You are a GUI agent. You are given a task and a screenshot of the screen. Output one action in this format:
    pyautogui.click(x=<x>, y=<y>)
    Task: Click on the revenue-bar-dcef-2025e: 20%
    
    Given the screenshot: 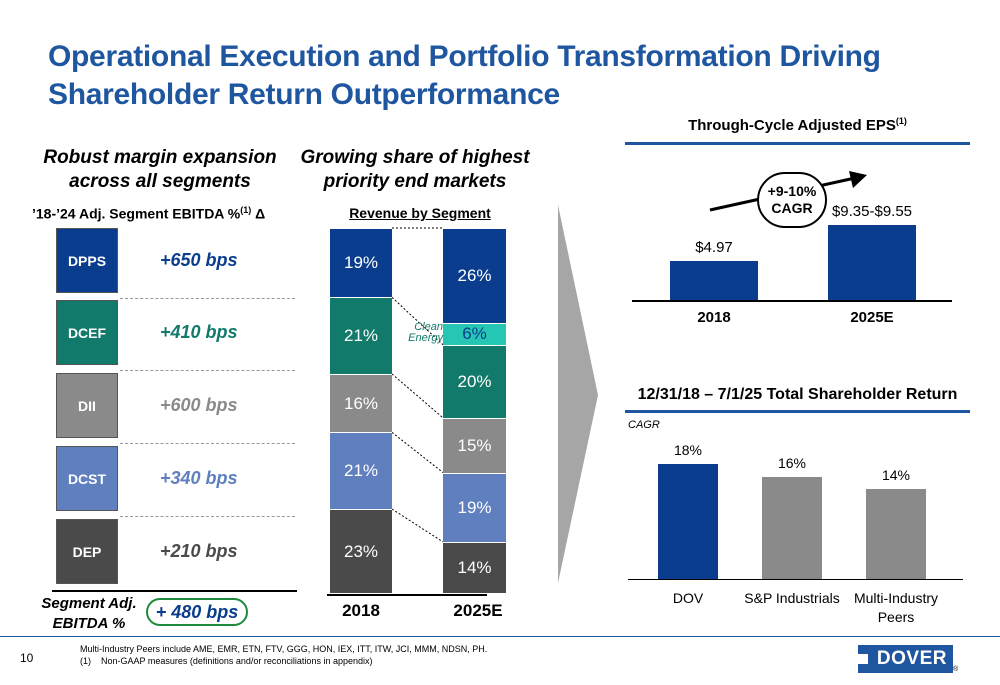 What is the action you would take?
    pyautogui.click(x=474, y=381)
    